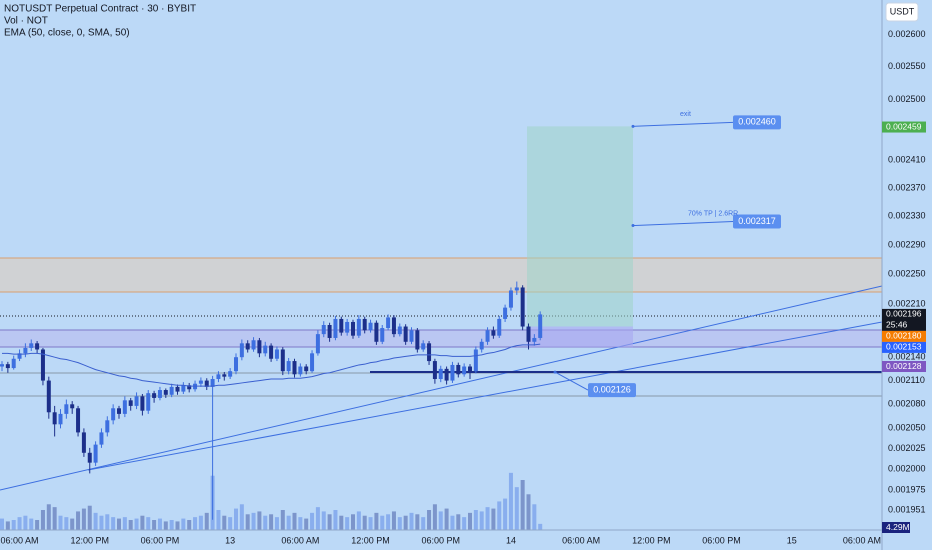 Image resolution: width=932 pixels, height=550 pixels. What do you see at coordinates (907, 428) in the screenshot?
I see `y-tick-label: 0.002050` at bounding box center [907, 428].